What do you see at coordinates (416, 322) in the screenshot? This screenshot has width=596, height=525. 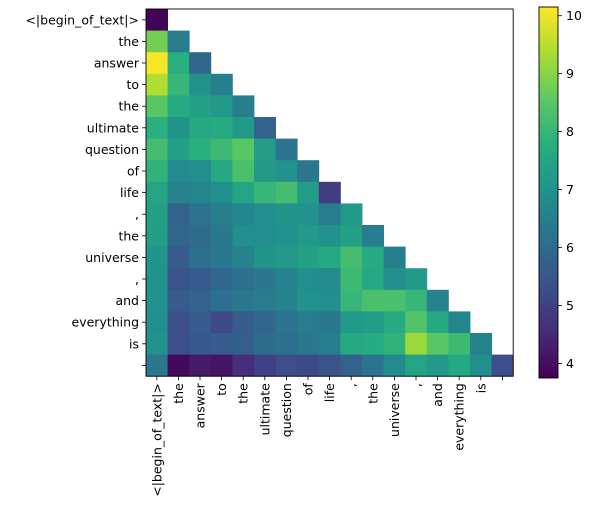 I see `heatmap-cell-r14-c12` at bounding box center [416, 322].